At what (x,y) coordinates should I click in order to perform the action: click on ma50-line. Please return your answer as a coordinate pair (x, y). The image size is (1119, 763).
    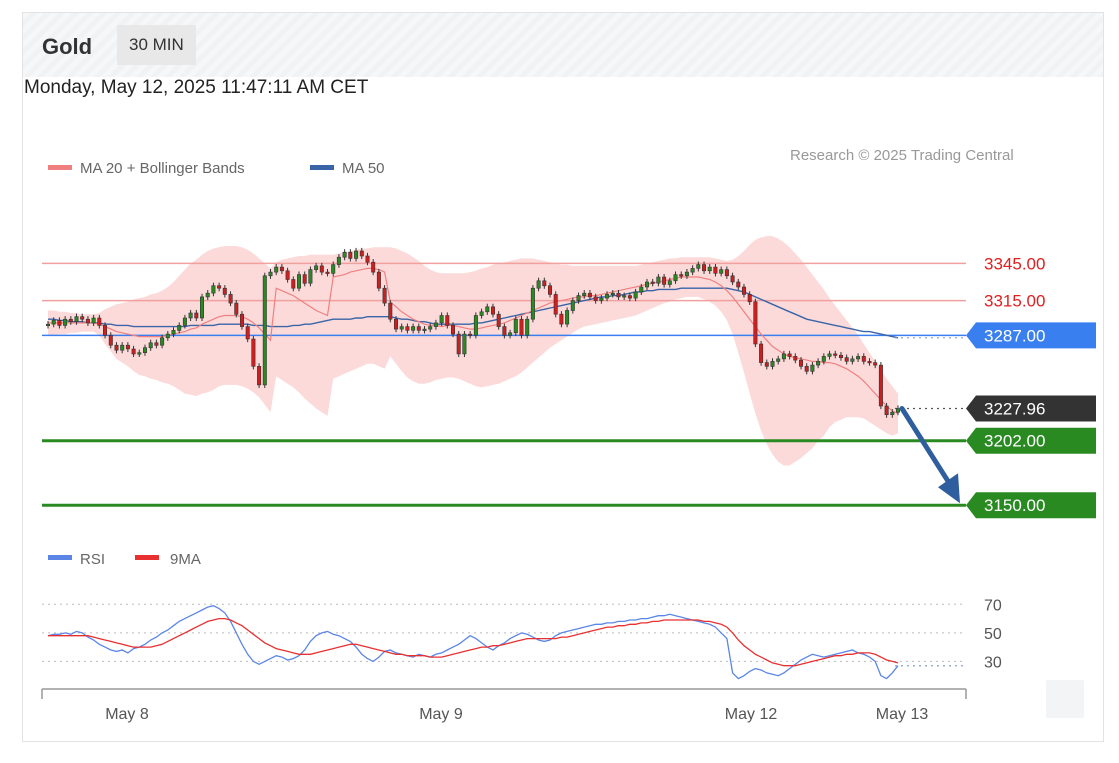
    Looking at the image, I should click on (473, 313).